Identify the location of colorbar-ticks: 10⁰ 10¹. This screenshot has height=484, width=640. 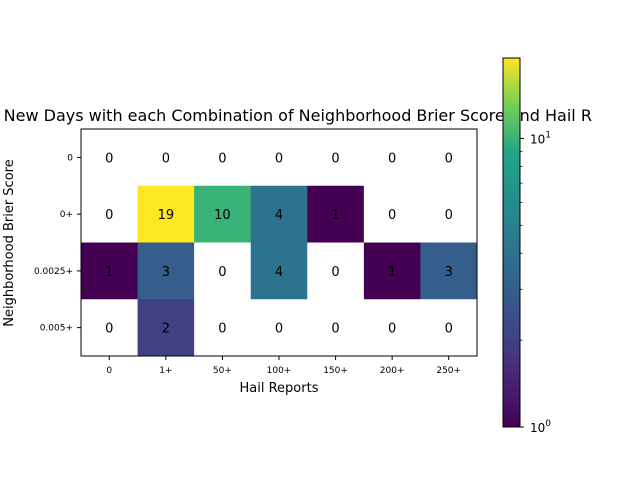
(535, 282).